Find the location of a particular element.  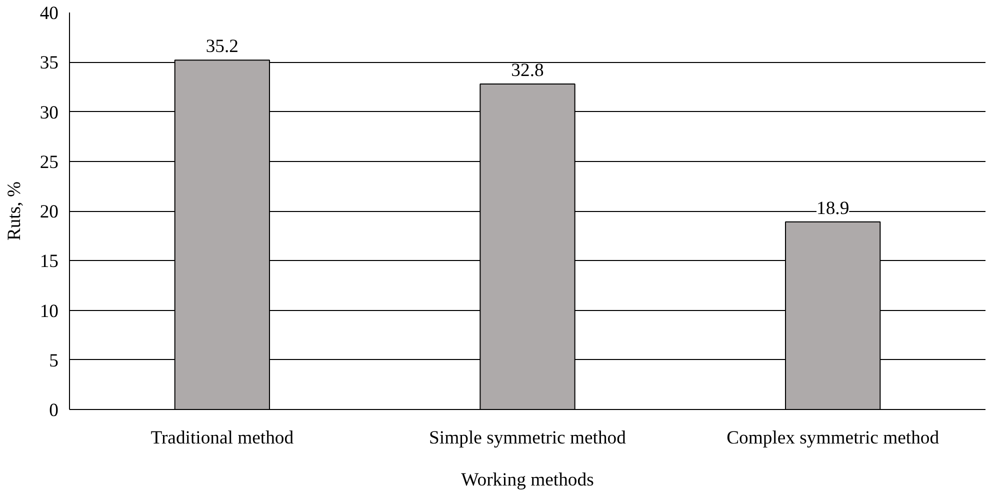

y-tick-label: 25 is located at coordinates (49, 162).